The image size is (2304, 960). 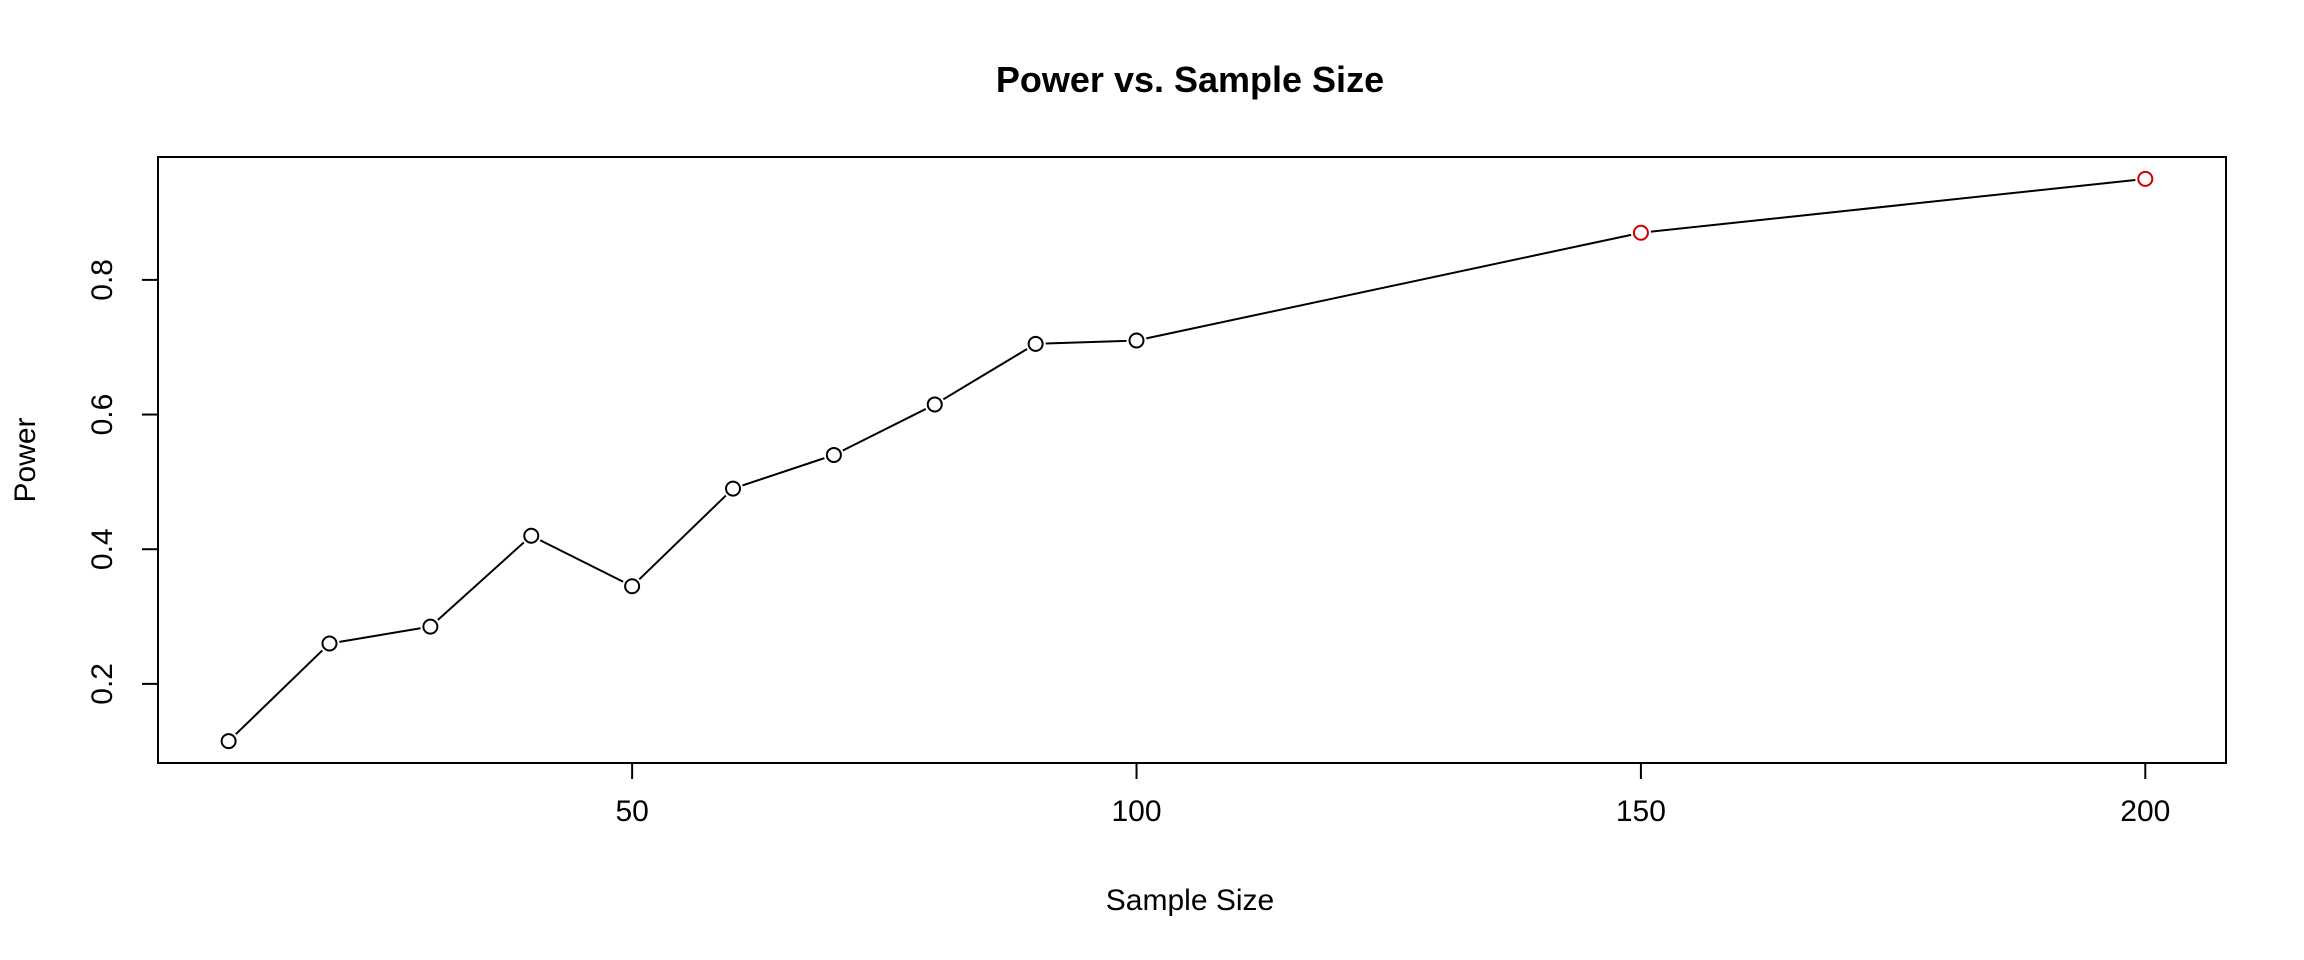 What do you see at coordinates (102, 280) in the screenshot?
I see `y-tick-label: 0.8` at bounding box center [102, 280].